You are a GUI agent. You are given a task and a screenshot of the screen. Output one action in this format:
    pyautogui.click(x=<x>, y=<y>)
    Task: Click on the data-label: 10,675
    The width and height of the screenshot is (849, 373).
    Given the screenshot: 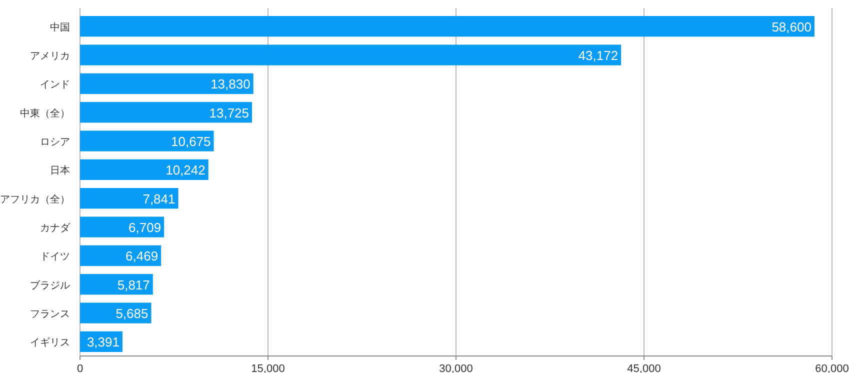 What is the action you would take?
    pyautogui.click(x=191, y=141)
    